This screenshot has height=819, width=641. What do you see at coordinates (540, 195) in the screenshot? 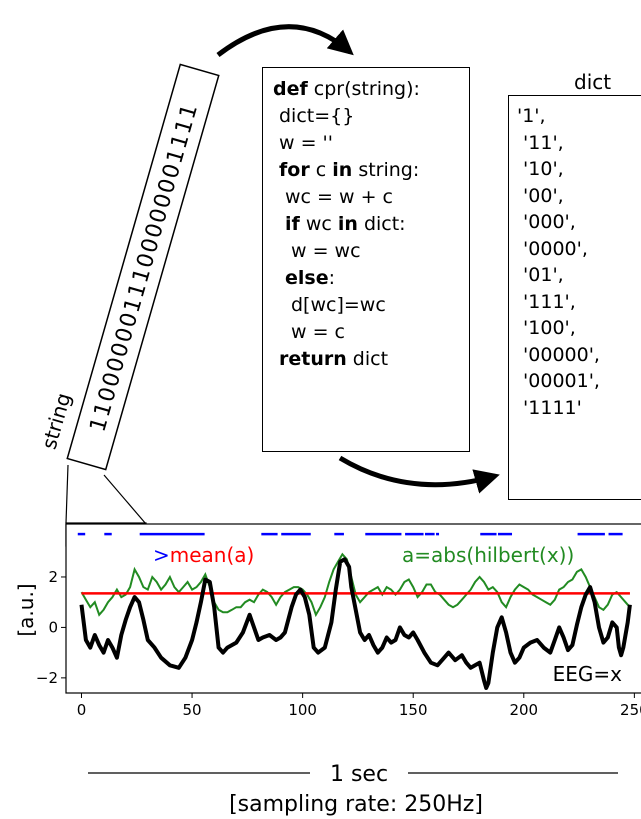
I see `dict-item: '00',` at bounding box center [540, 195].